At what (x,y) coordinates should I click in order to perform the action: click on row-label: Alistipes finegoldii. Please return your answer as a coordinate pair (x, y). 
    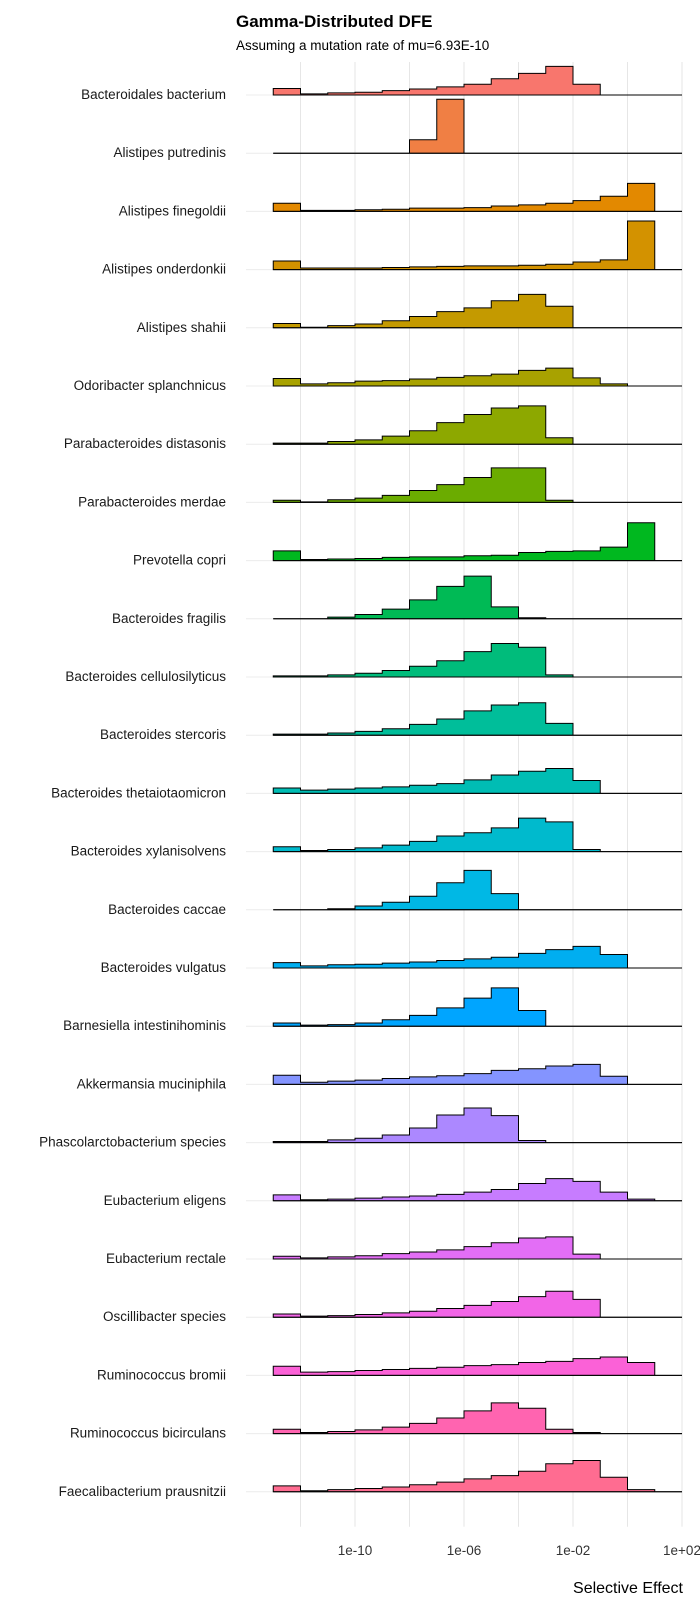
    Looking at the image, I should click on (172, 210).